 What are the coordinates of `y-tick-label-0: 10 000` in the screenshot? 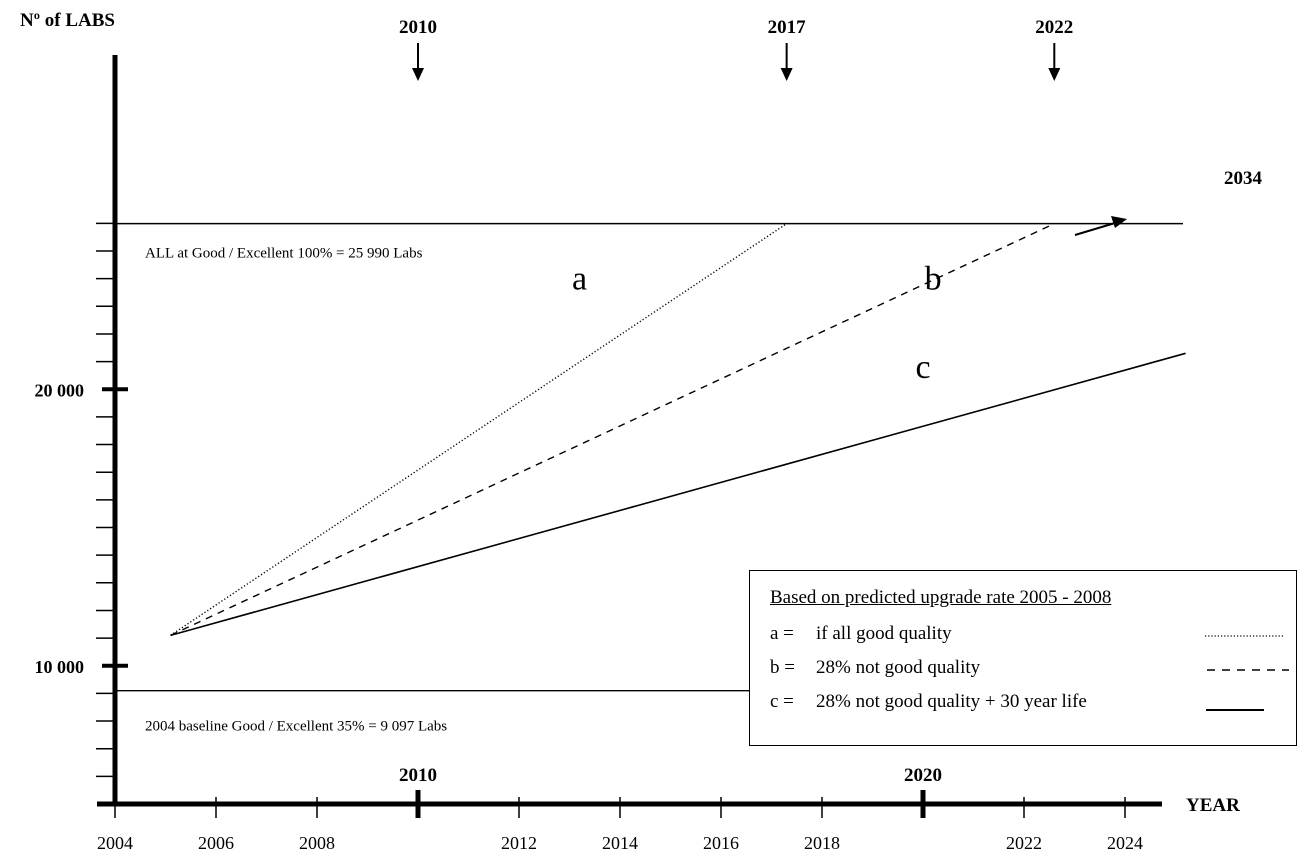 It's located at (60, 667).